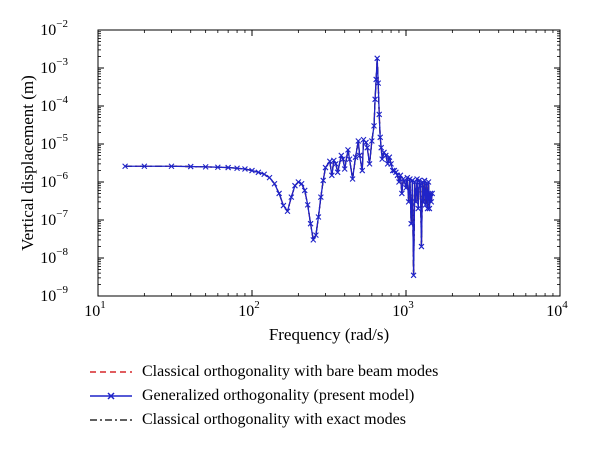 The height and width of the screenshot is (454, 600). I want to click on x-tick-label: 10¹, so click(95, 309).